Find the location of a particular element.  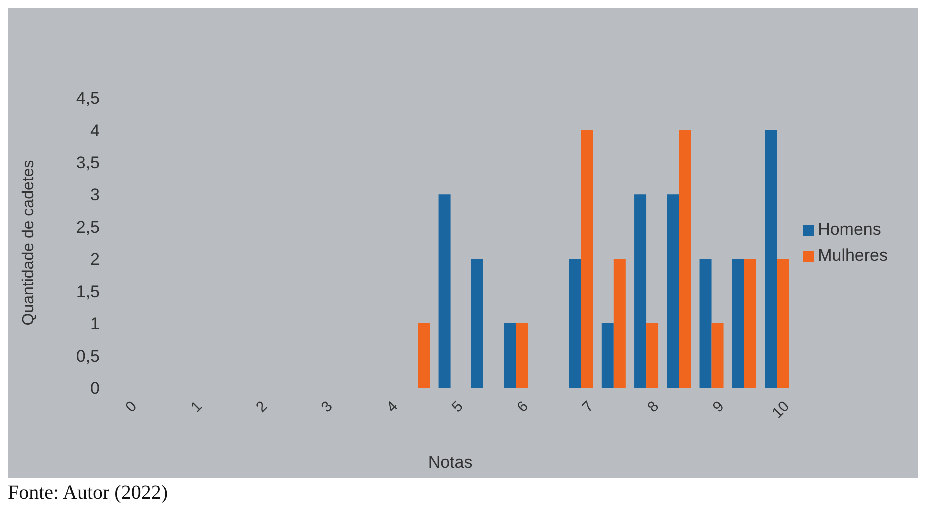

x-tick-label: 9 is located at coordinates (719, 407).